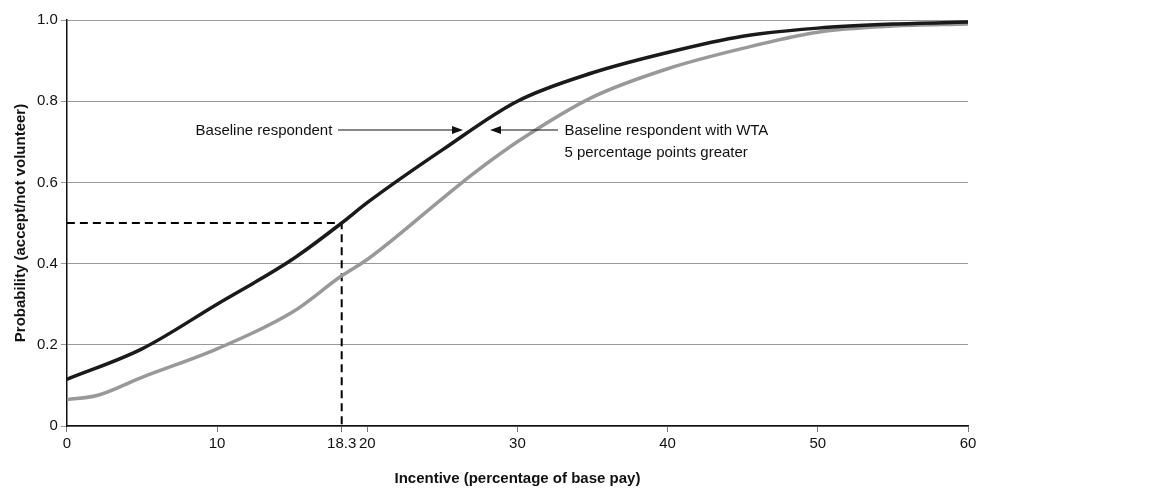 This screenshot has height=504, width=1152. I want to click on y-tick-label: 0.8, so click(47, 100).